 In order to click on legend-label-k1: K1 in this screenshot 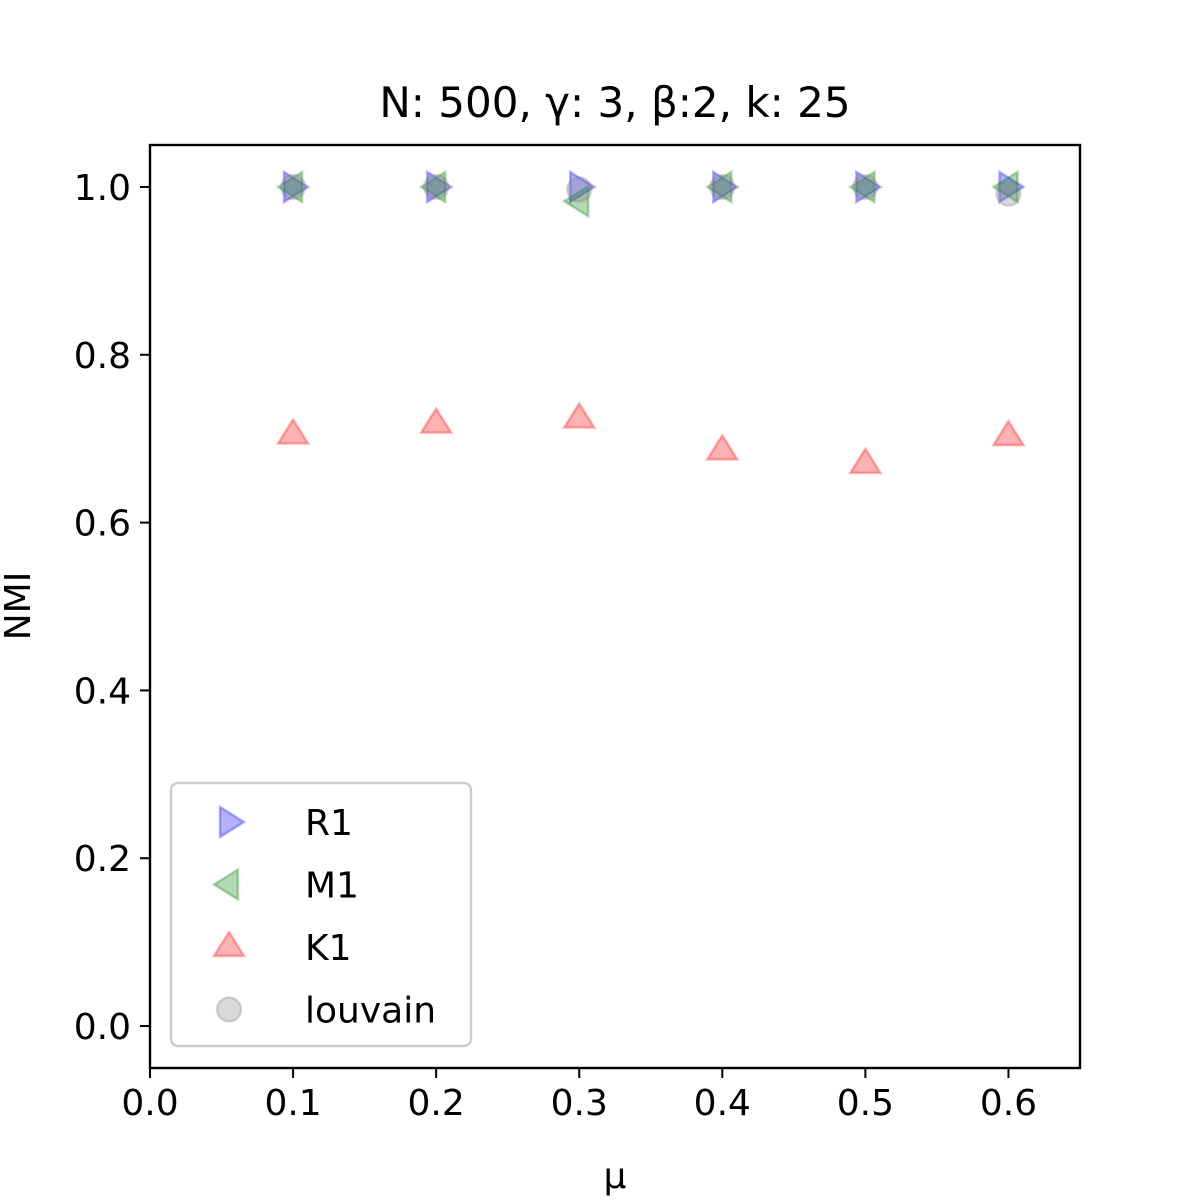, I will do `click(328, 948)`.